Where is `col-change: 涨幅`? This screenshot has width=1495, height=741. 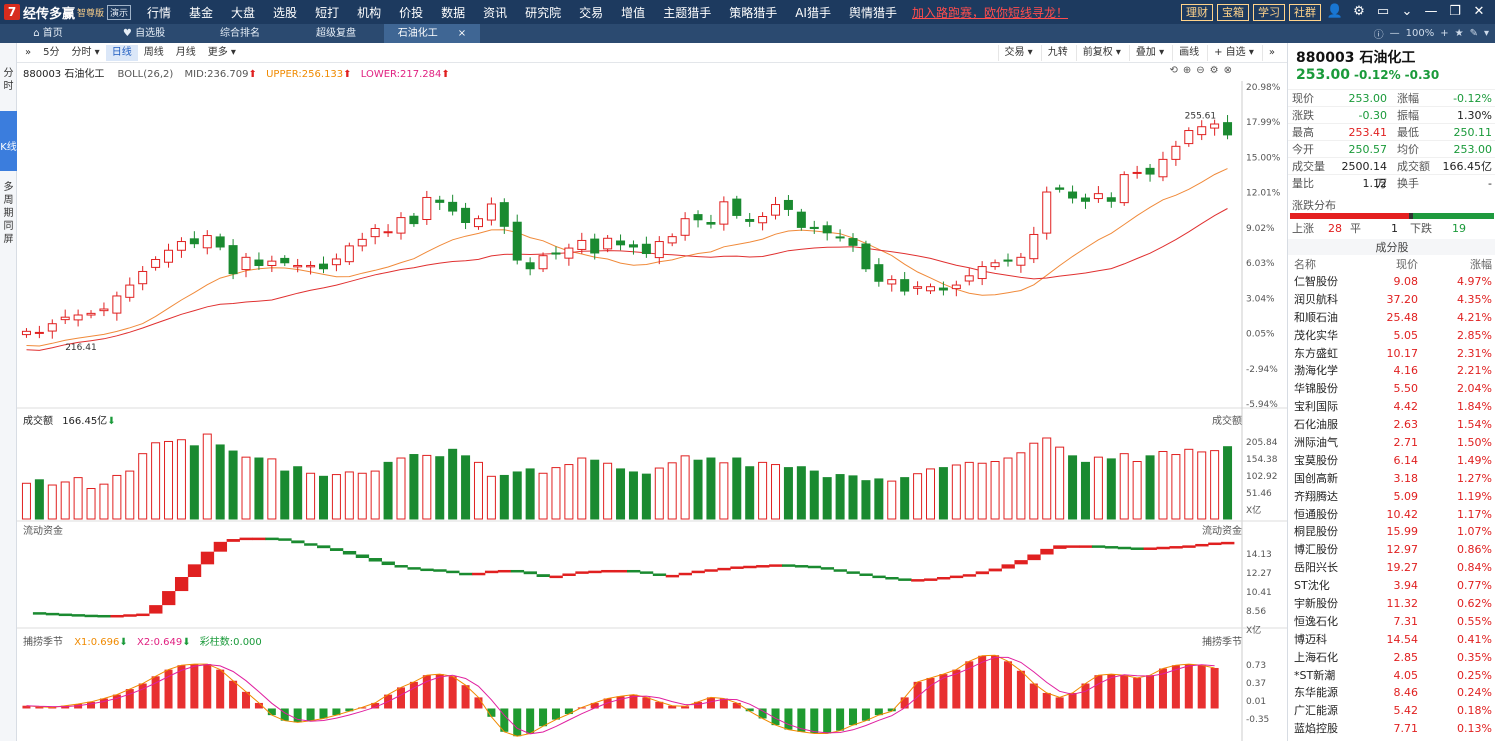 col-change: 涨幅 is located at coordinates (1481, 264).